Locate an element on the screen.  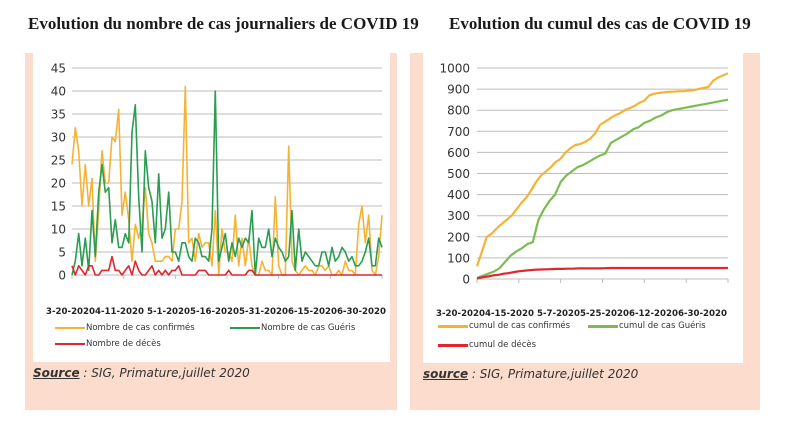
y-tick-label: 30 is located at coordinates (58, 138).